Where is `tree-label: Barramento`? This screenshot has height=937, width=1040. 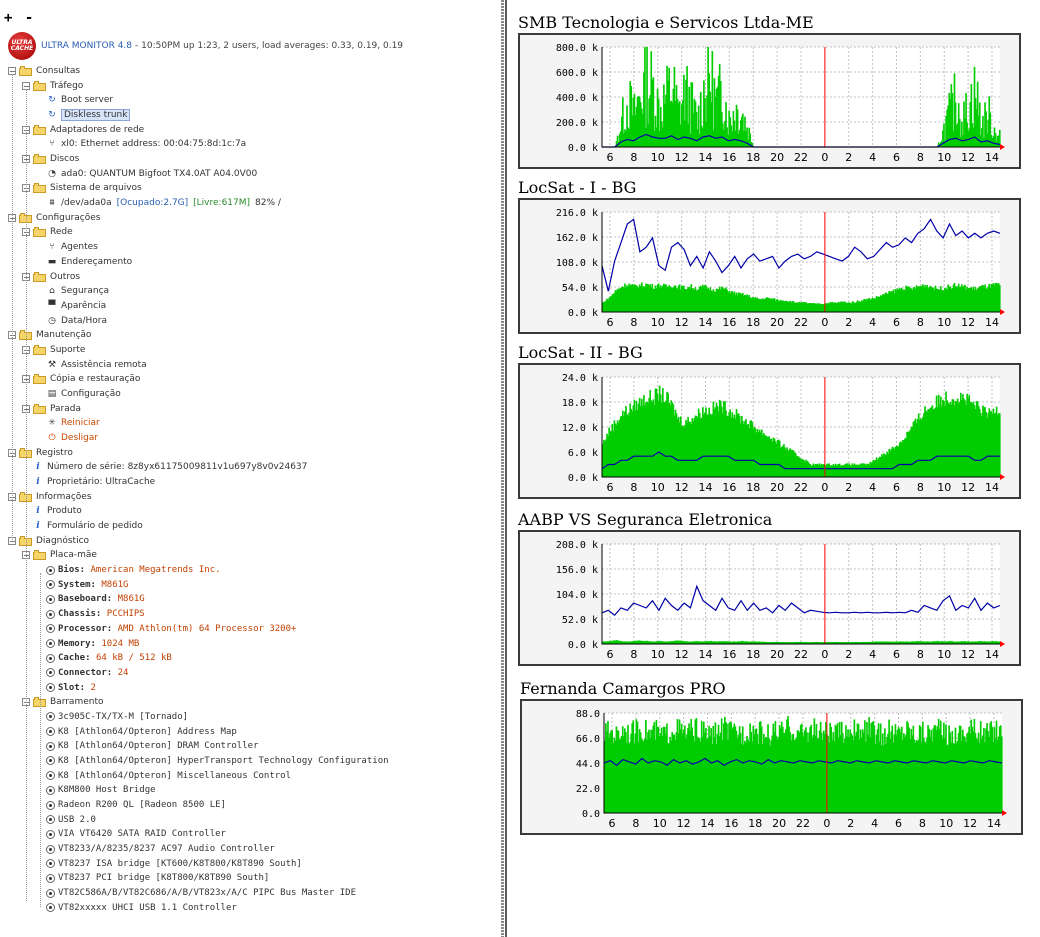
tree-label: Barramento is located at coordinates (77, 702).